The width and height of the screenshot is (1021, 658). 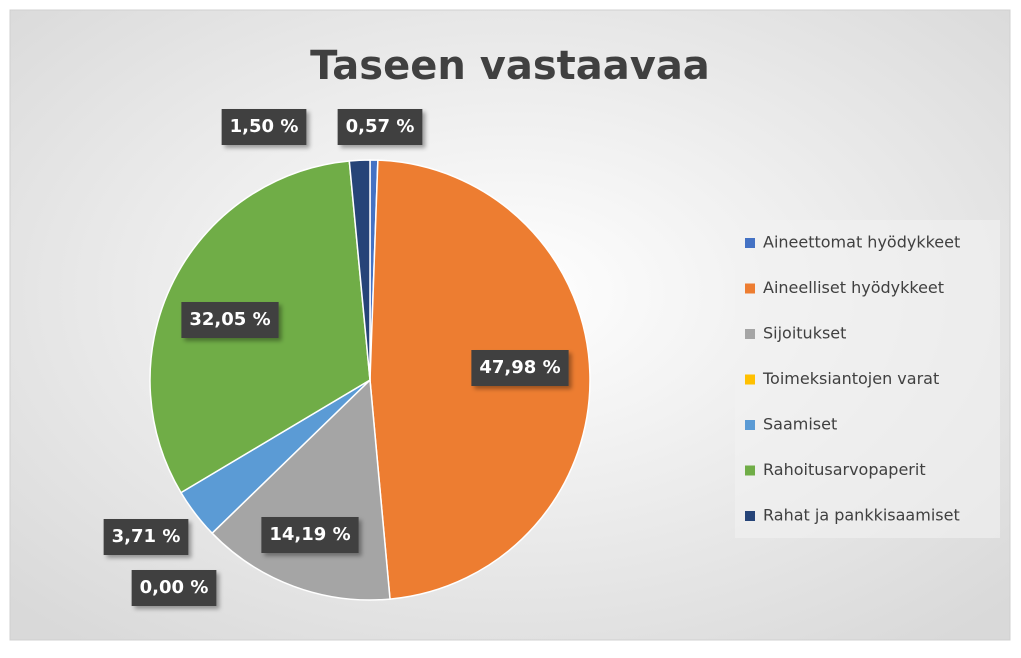 I want to click on legend-label: Rahat ja pankkisaamiset, so click(x=861, y=515).